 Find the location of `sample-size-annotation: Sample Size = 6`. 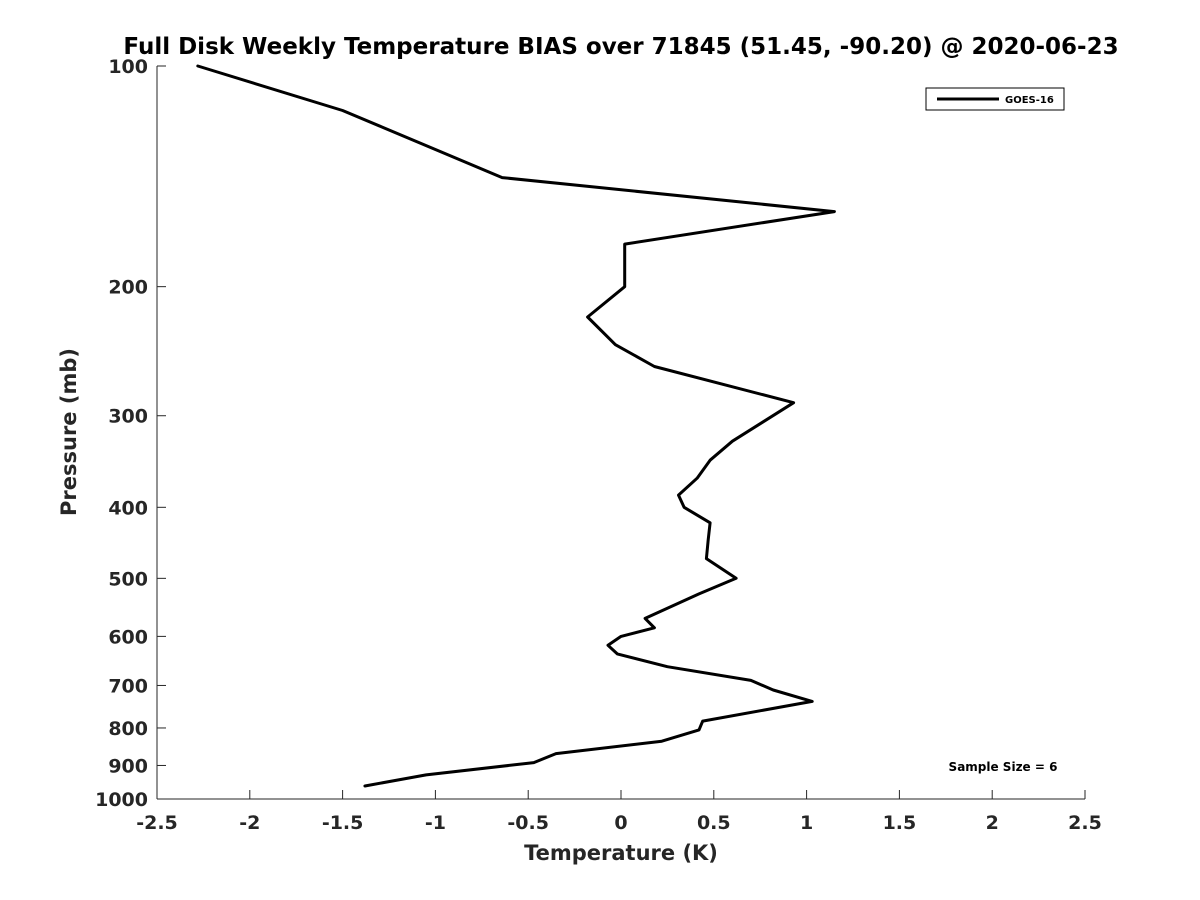

sample-size-annotation: Sample Size = 6 is located at coordinates (1003, 767).